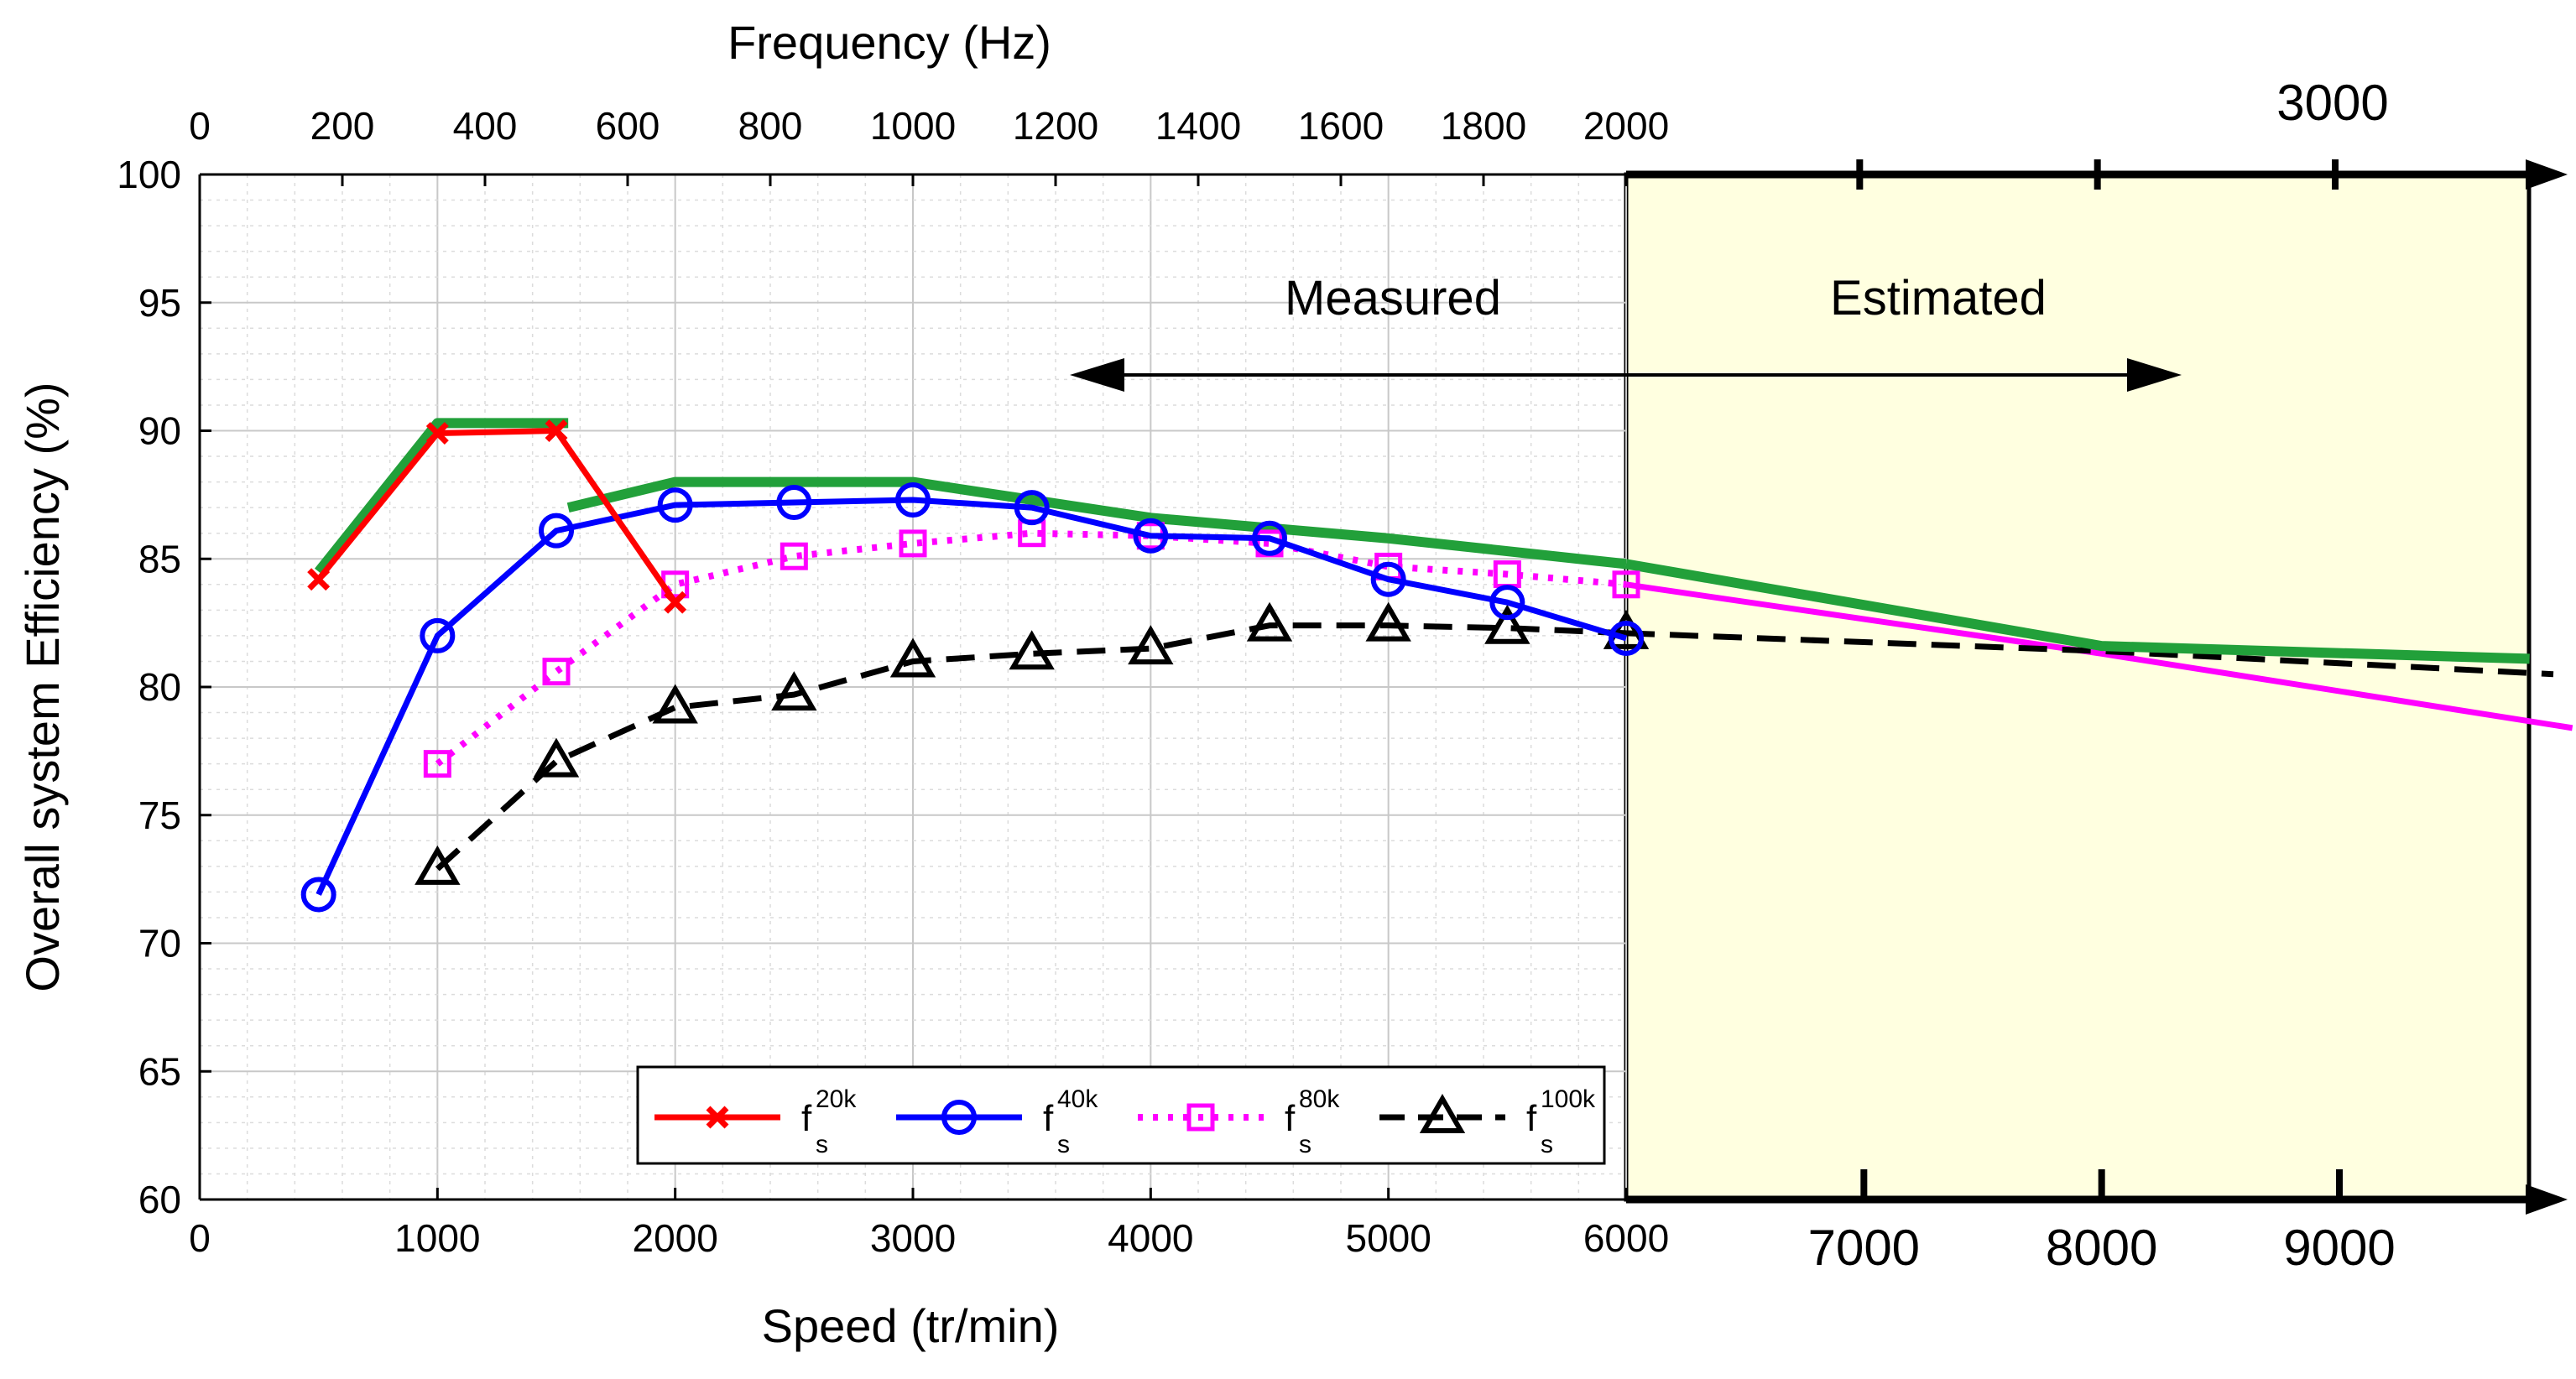 The image size is (2576, 1379). What do you see at coordinates (2089, 654) in the screenshot?
I see `series-fs-100k-estimated--line` at bounding box center [2089, 654].